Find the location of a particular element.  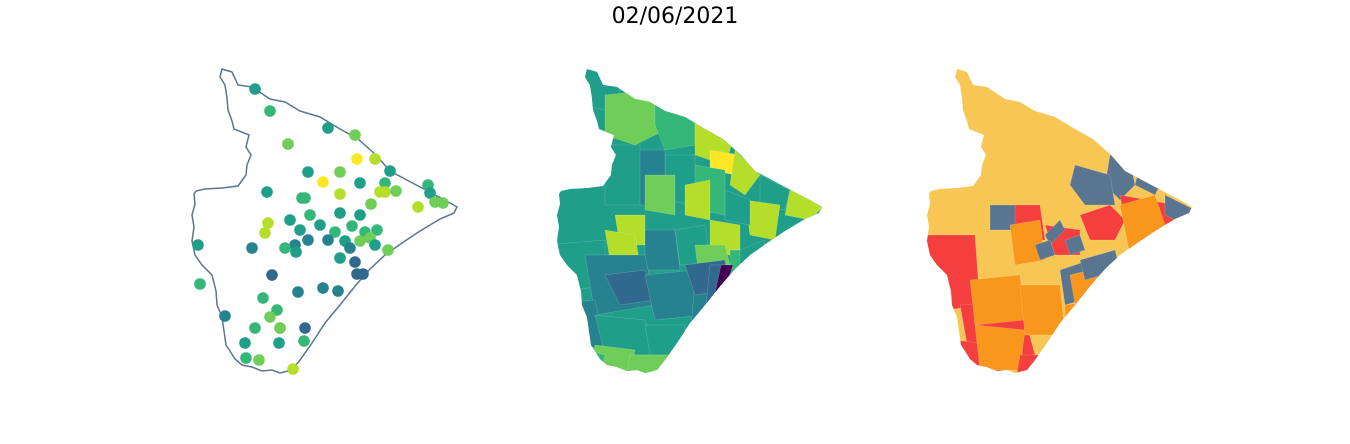

point-map-panel is located at coordinates (324, 221).